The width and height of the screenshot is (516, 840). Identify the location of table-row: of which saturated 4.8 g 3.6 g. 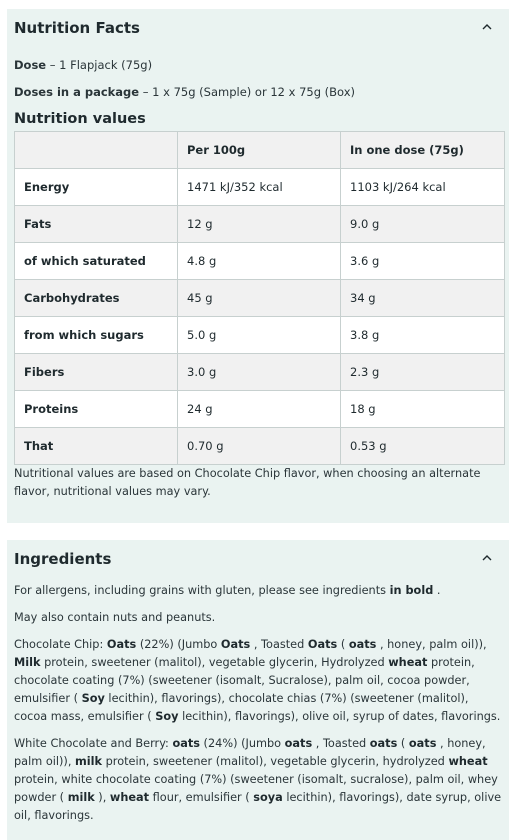
(259, 261).